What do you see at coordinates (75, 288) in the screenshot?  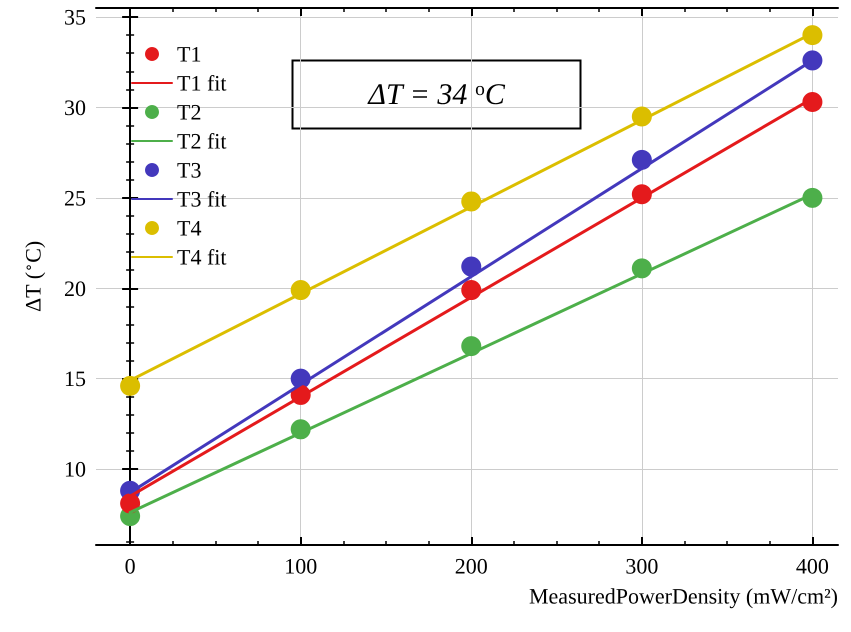 I see `y-tick-label: 20` at bounding box center [75, 288].